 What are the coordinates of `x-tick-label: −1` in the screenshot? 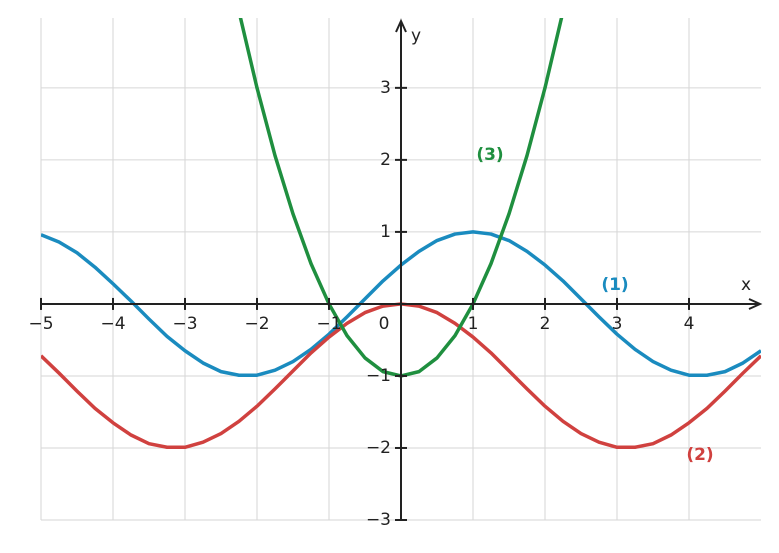 It's located at (328, 324).